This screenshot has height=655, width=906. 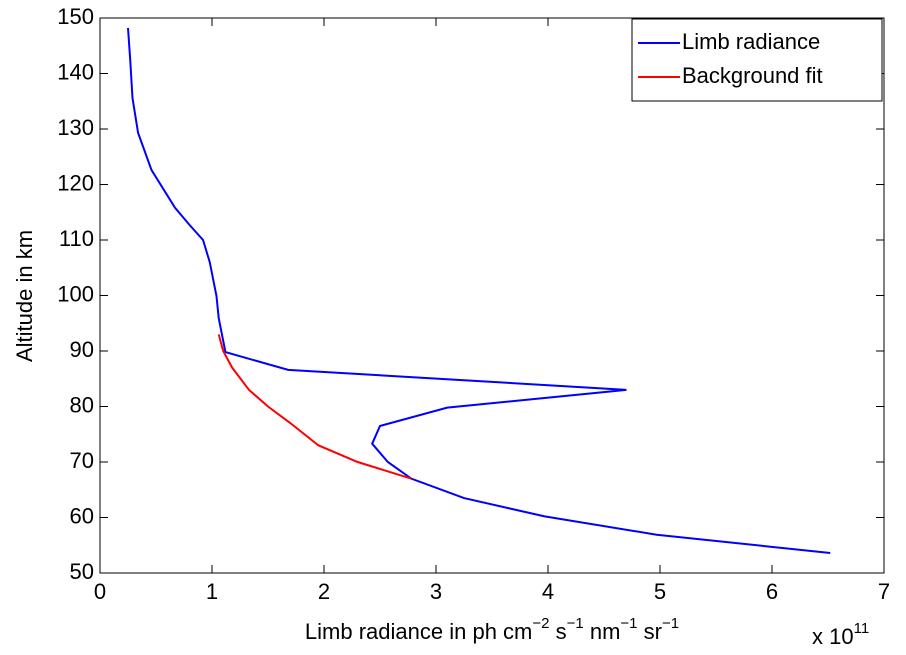 What do you see at coordinates (314, 407) in the screenshot?
I see `data-line` at bounding box center [314, 407].